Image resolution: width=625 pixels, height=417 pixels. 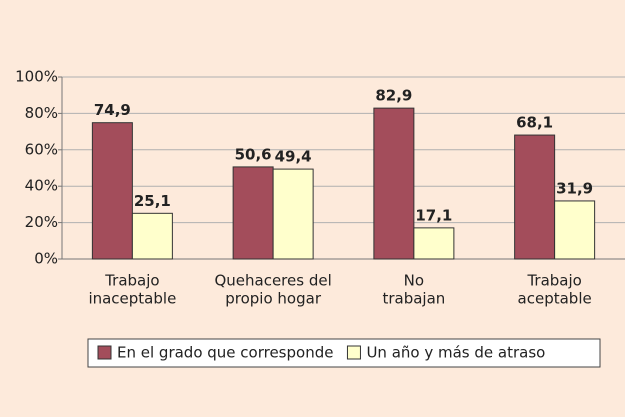 I want to click on legend-box, so click(x=344, y=353).